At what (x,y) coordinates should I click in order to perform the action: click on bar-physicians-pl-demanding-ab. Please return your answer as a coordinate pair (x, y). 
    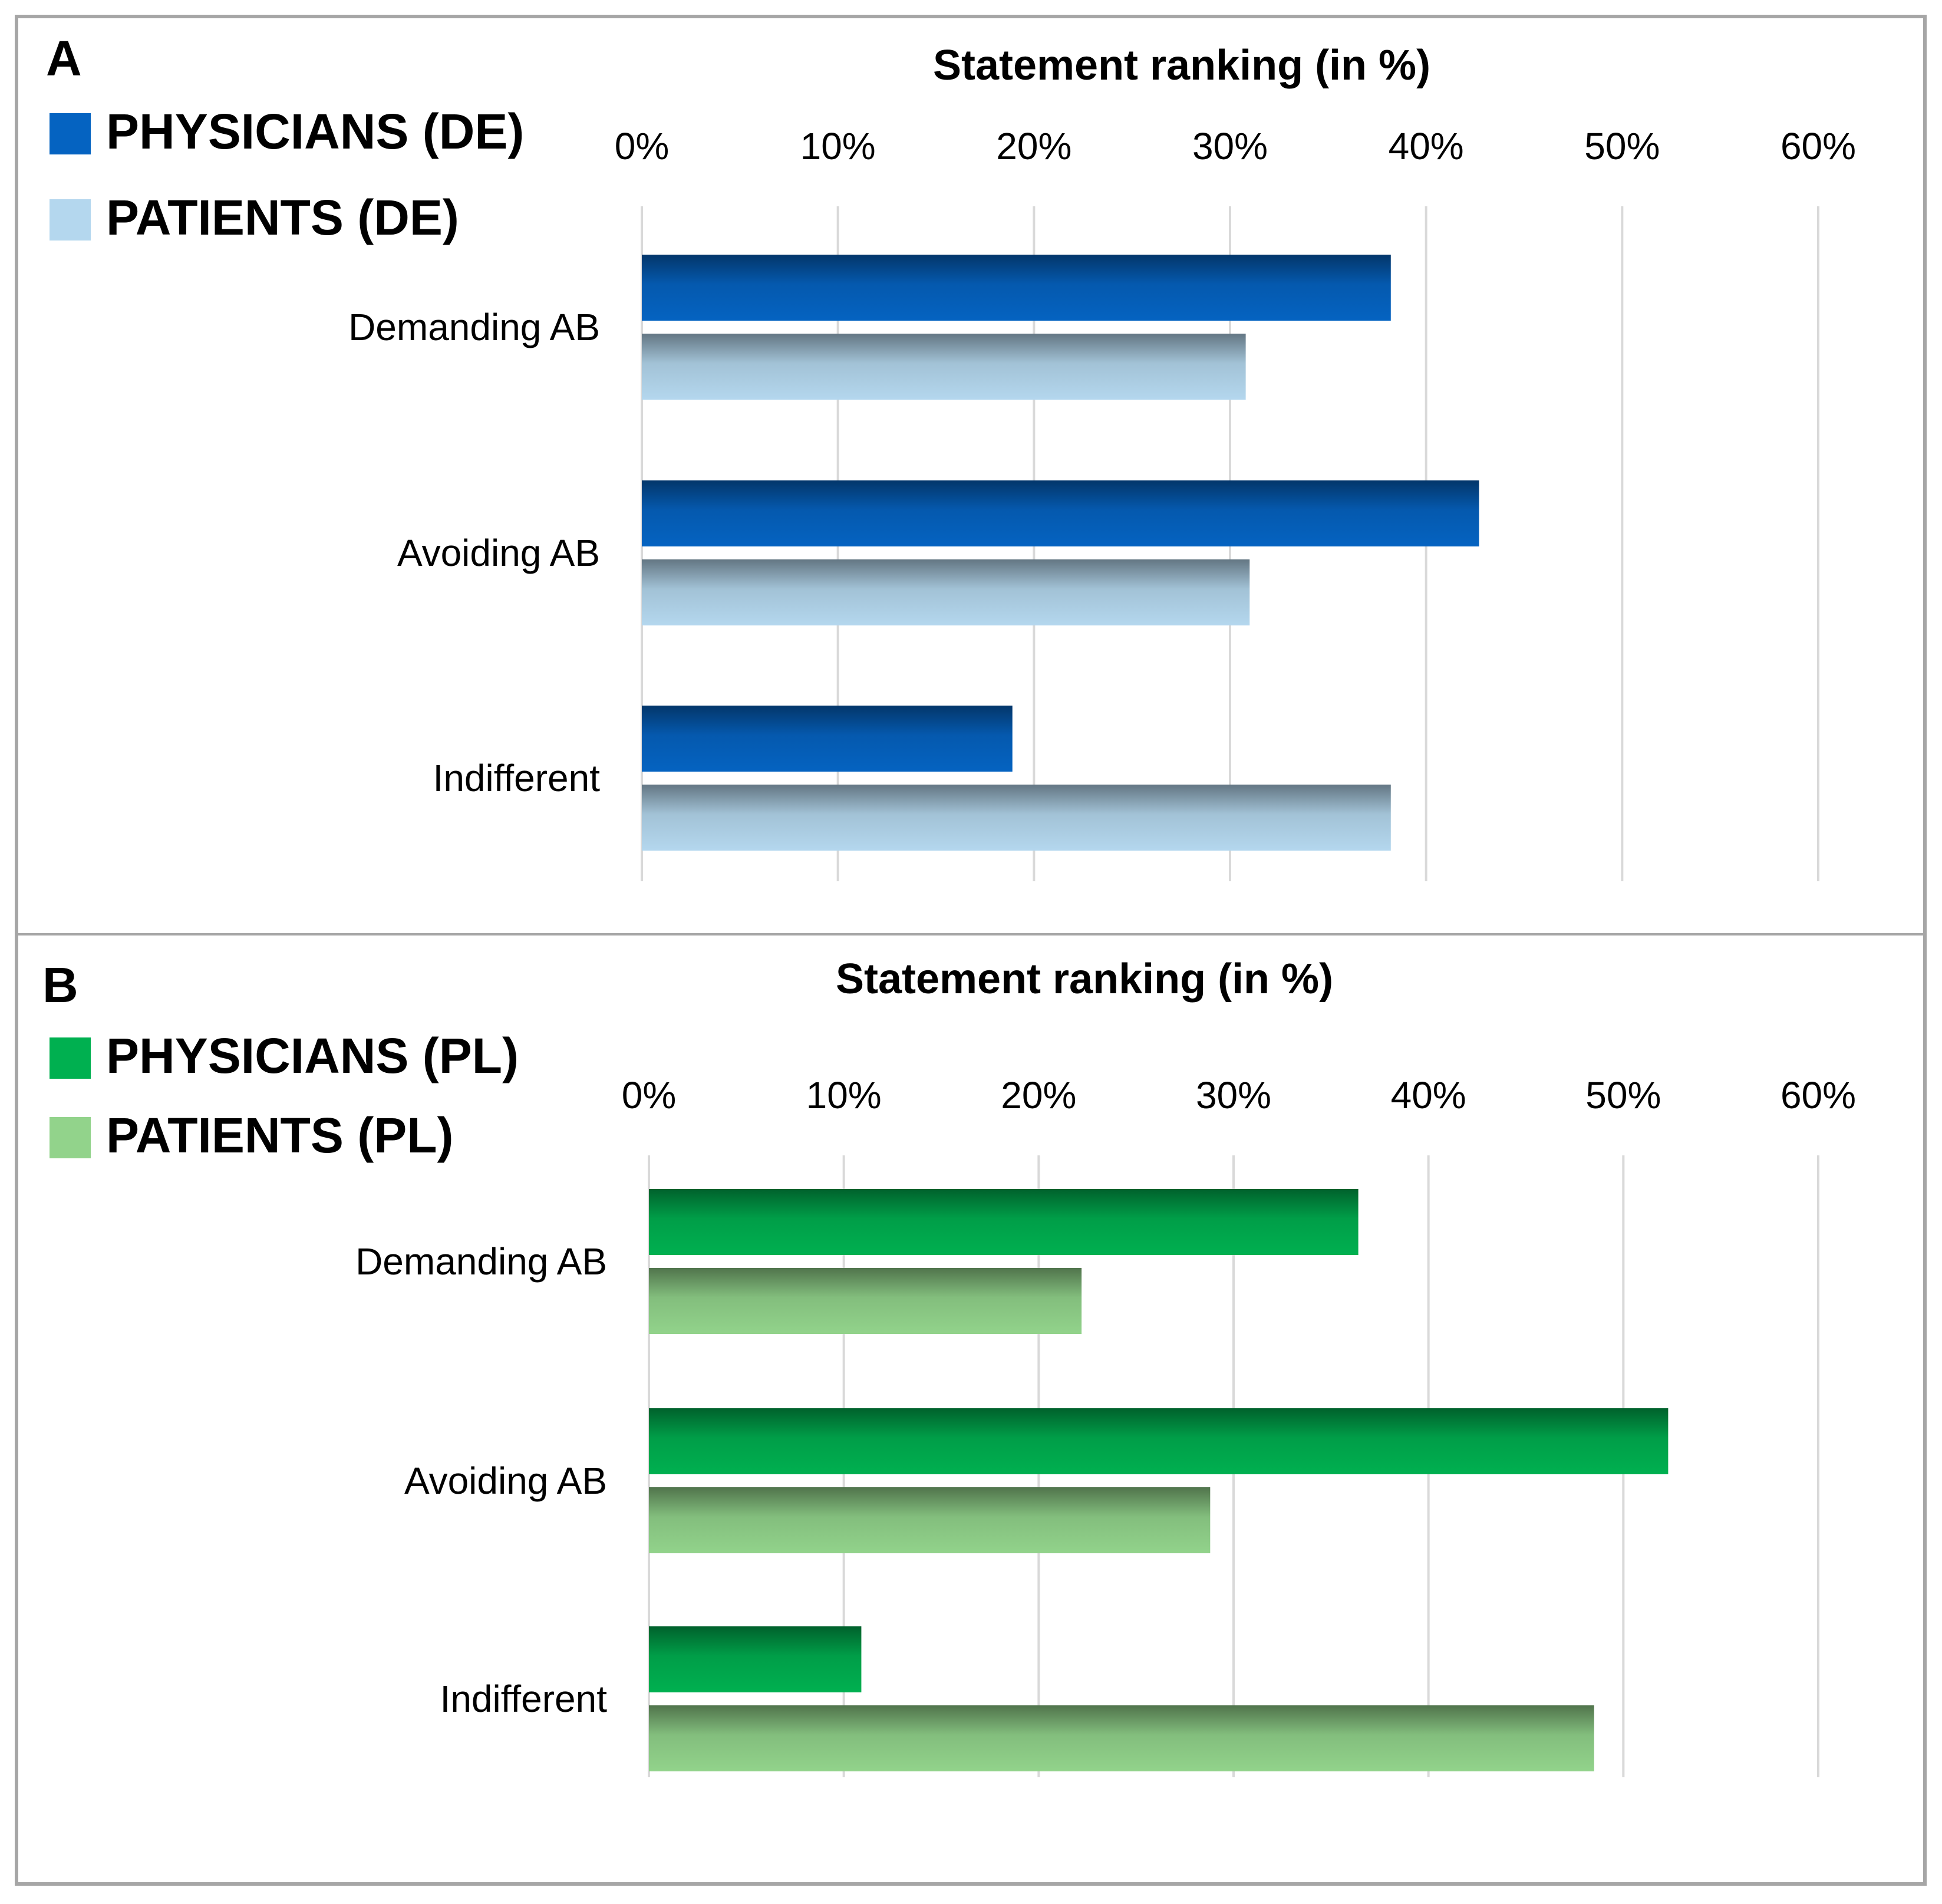
    Looking at the image, I should click on (1004, 1222).